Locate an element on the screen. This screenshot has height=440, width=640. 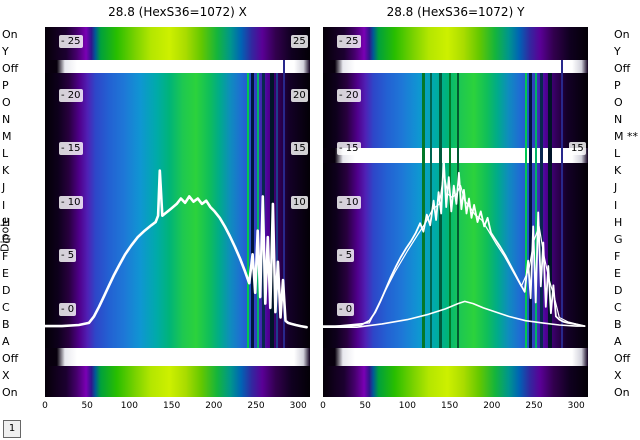
dipole-row-label: I is located at coordinates (4, 205).